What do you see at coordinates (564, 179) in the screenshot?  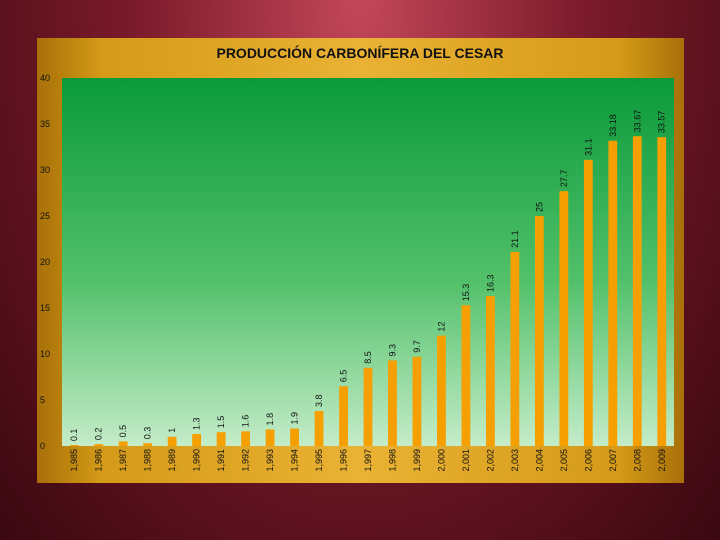 I see `data-label: 27.7` at bounding box center [564, 179].